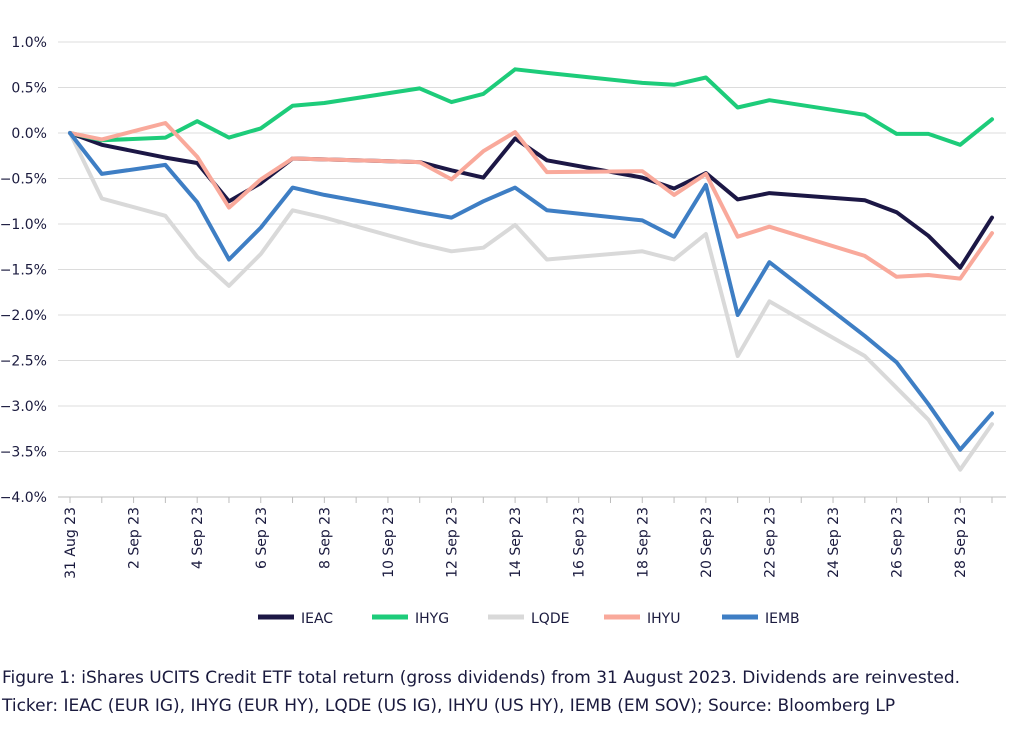 The image size is (1024, 752). What do you see at coordinates (707, 542) in the screenshot?
I see `x-tick-label: 20 Sep 23` at bounding box center [707, 542].